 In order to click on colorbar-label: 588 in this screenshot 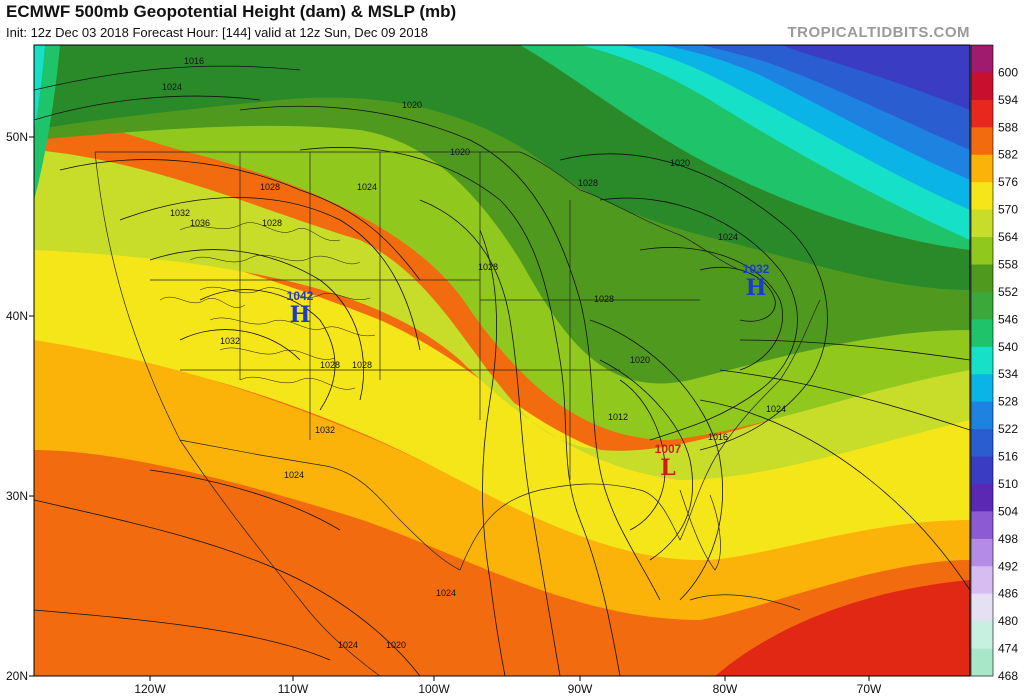, I will do `click(1008, 127)`.